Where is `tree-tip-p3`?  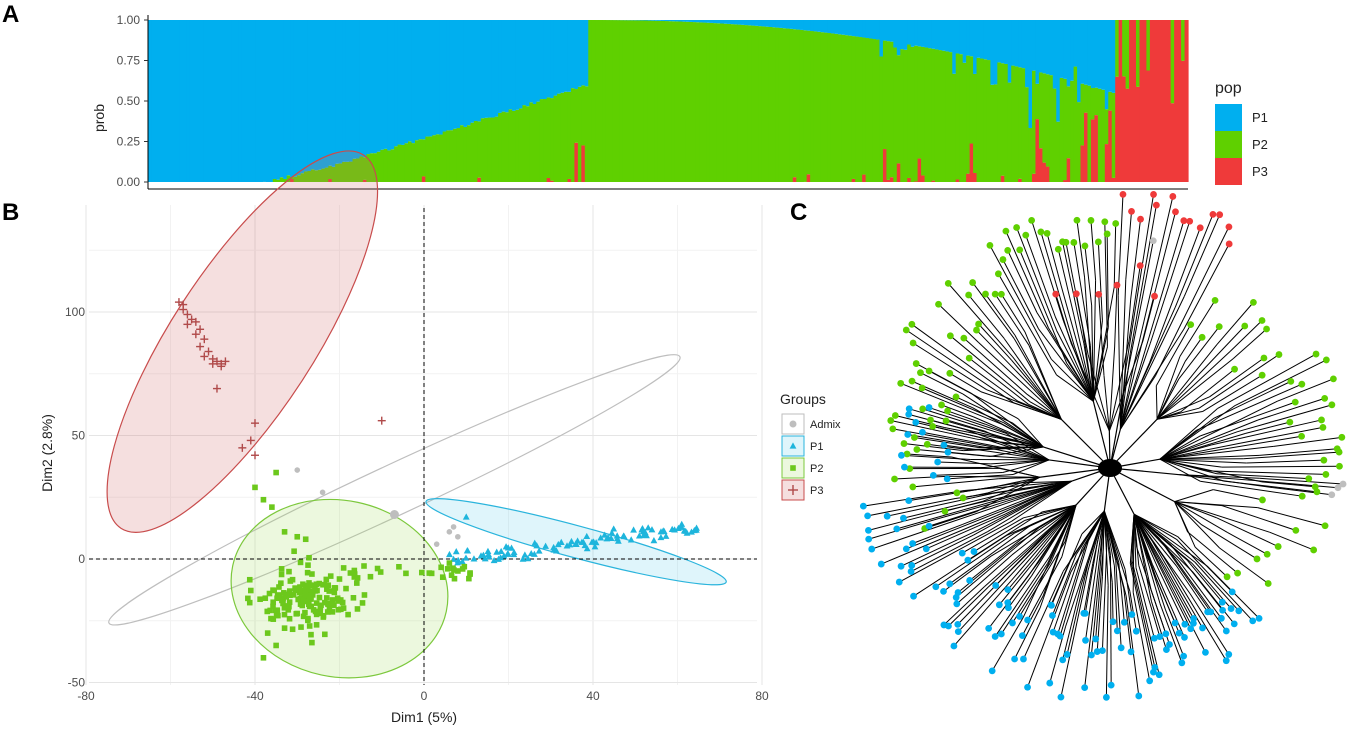 tree-tip-p3 is located at coordinates (1076, 294).